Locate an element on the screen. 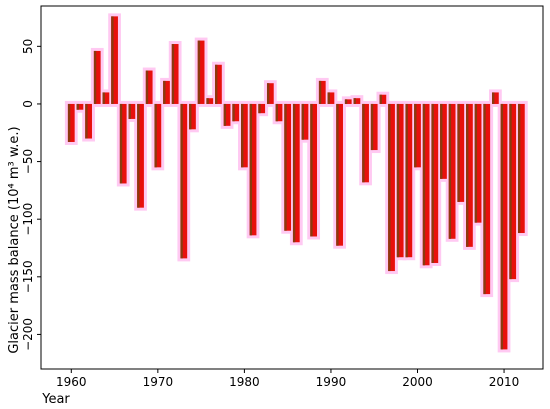 This screenshot has width=550, height=409. bar-edge-2007 is located at coordinates (476, 163).